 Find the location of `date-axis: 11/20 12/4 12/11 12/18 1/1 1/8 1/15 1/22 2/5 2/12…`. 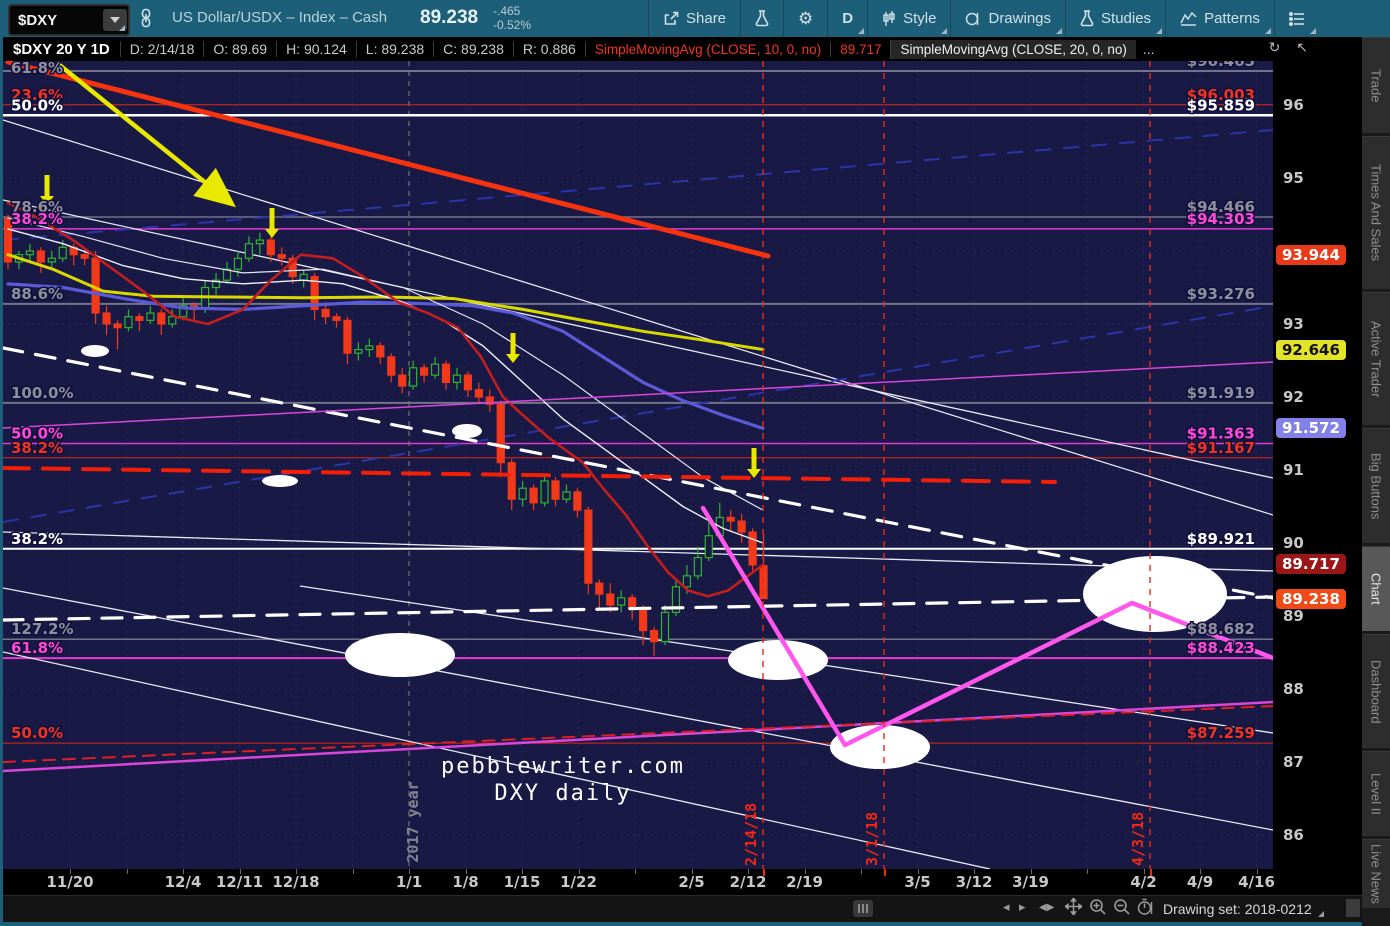

date-axis: 11/20 12/4 12/11 12/18 1/1 1/8 1/15 1/22 2/5 2/12… is located at coordinates (682, 882).